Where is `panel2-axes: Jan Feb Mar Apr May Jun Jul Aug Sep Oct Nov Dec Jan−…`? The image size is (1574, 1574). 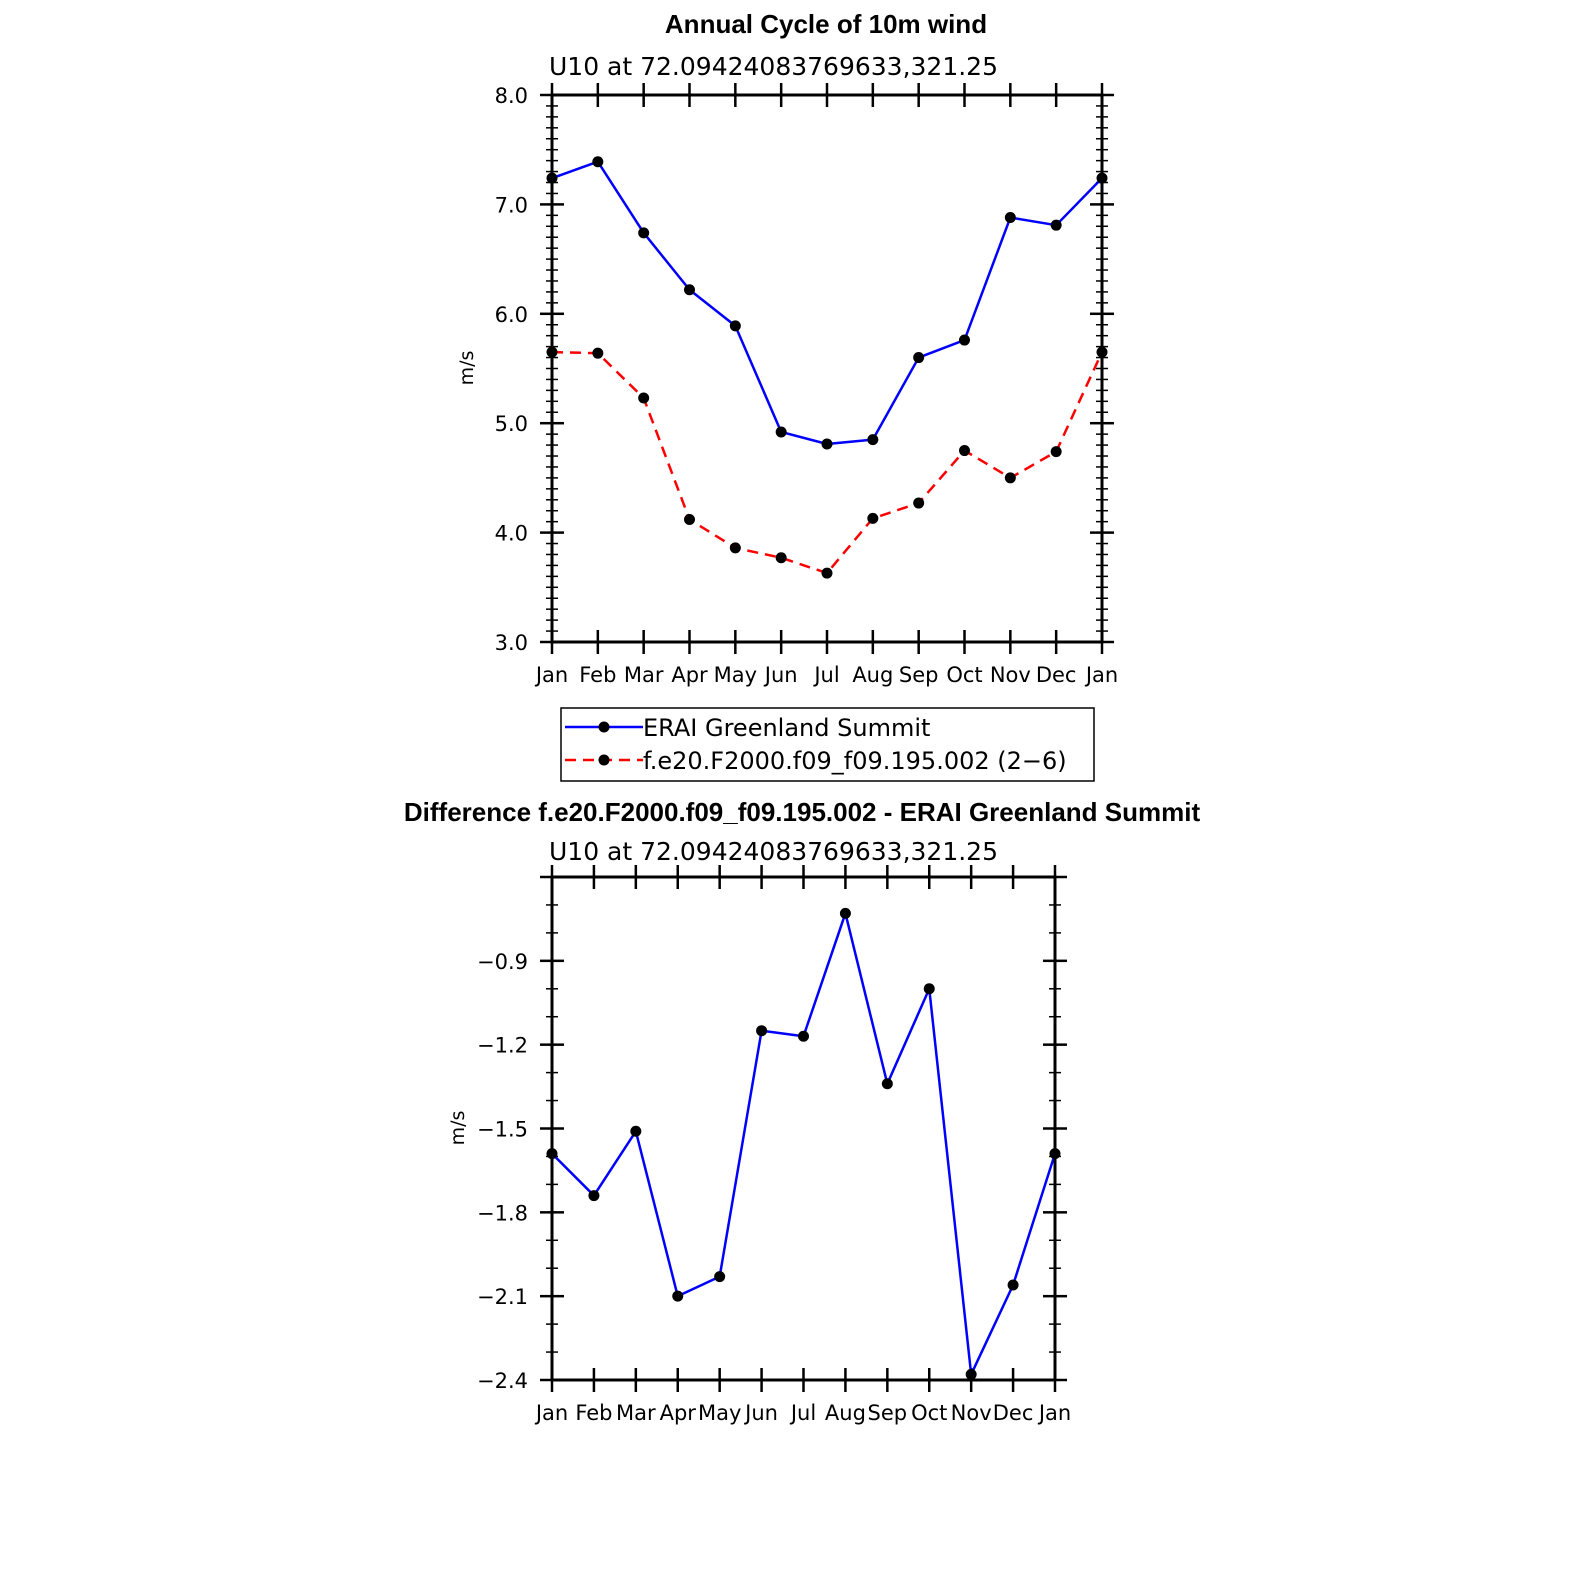 panel2-axes: Jan Feb Mar Apr May Jun Jul Aug Sep Oct Nov Dec Jan−… is located at coordinates (774, 1145).